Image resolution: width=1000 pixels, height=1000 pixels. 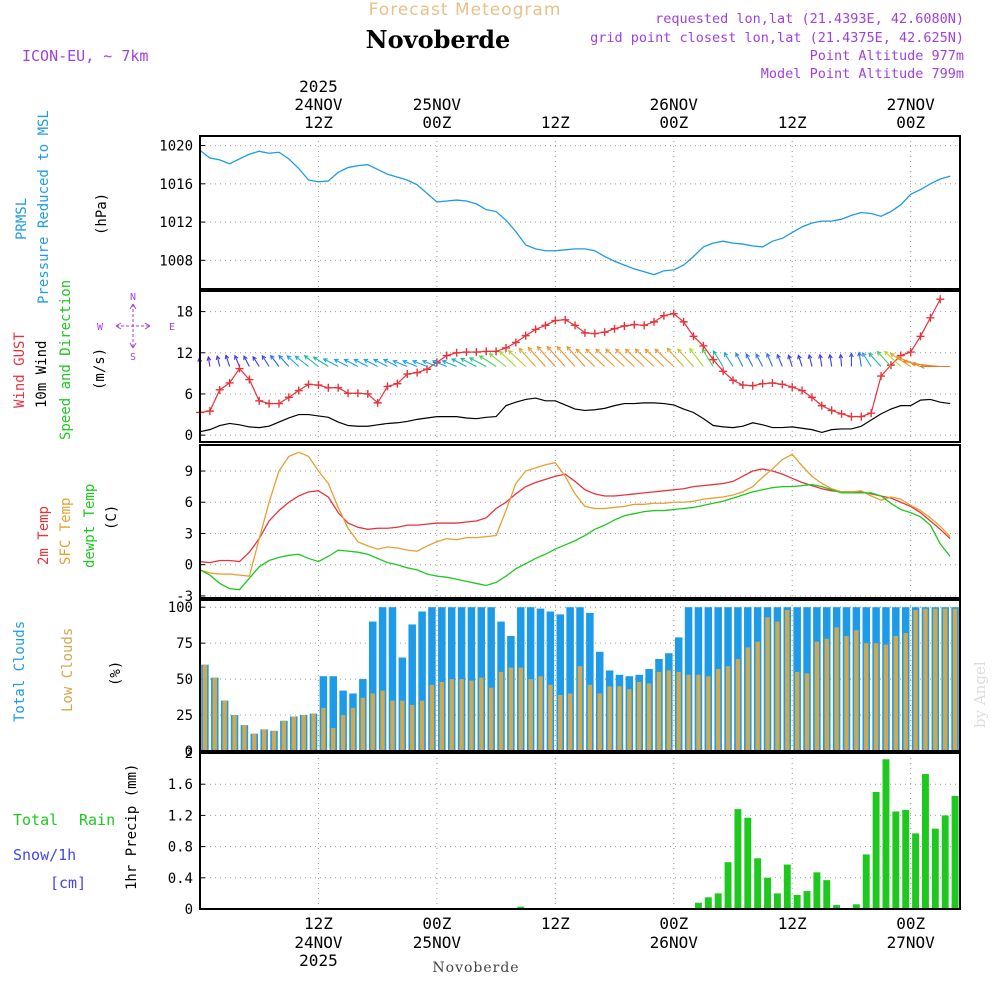 What do you see at coordinates (318, 86) in the screenshot?
I see `top-axis-label: 2025` at bounding box center [318, 86].